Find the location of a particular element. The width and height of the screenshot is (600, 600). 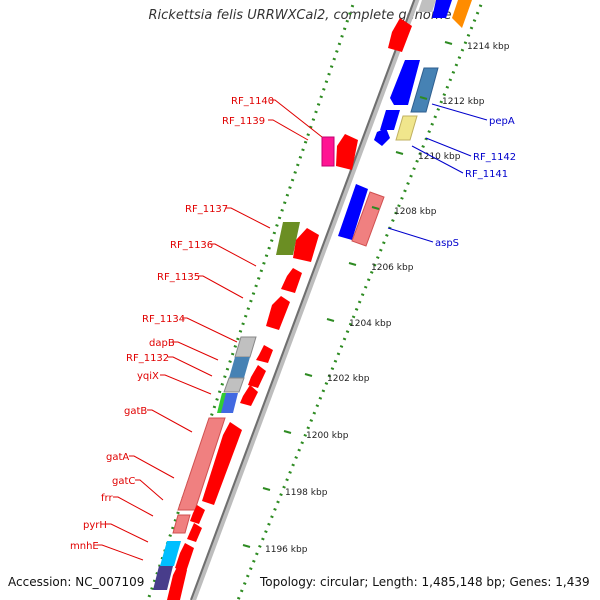

gene-label-RF_1132: RF_1132 is located at coordinates (147, 358).